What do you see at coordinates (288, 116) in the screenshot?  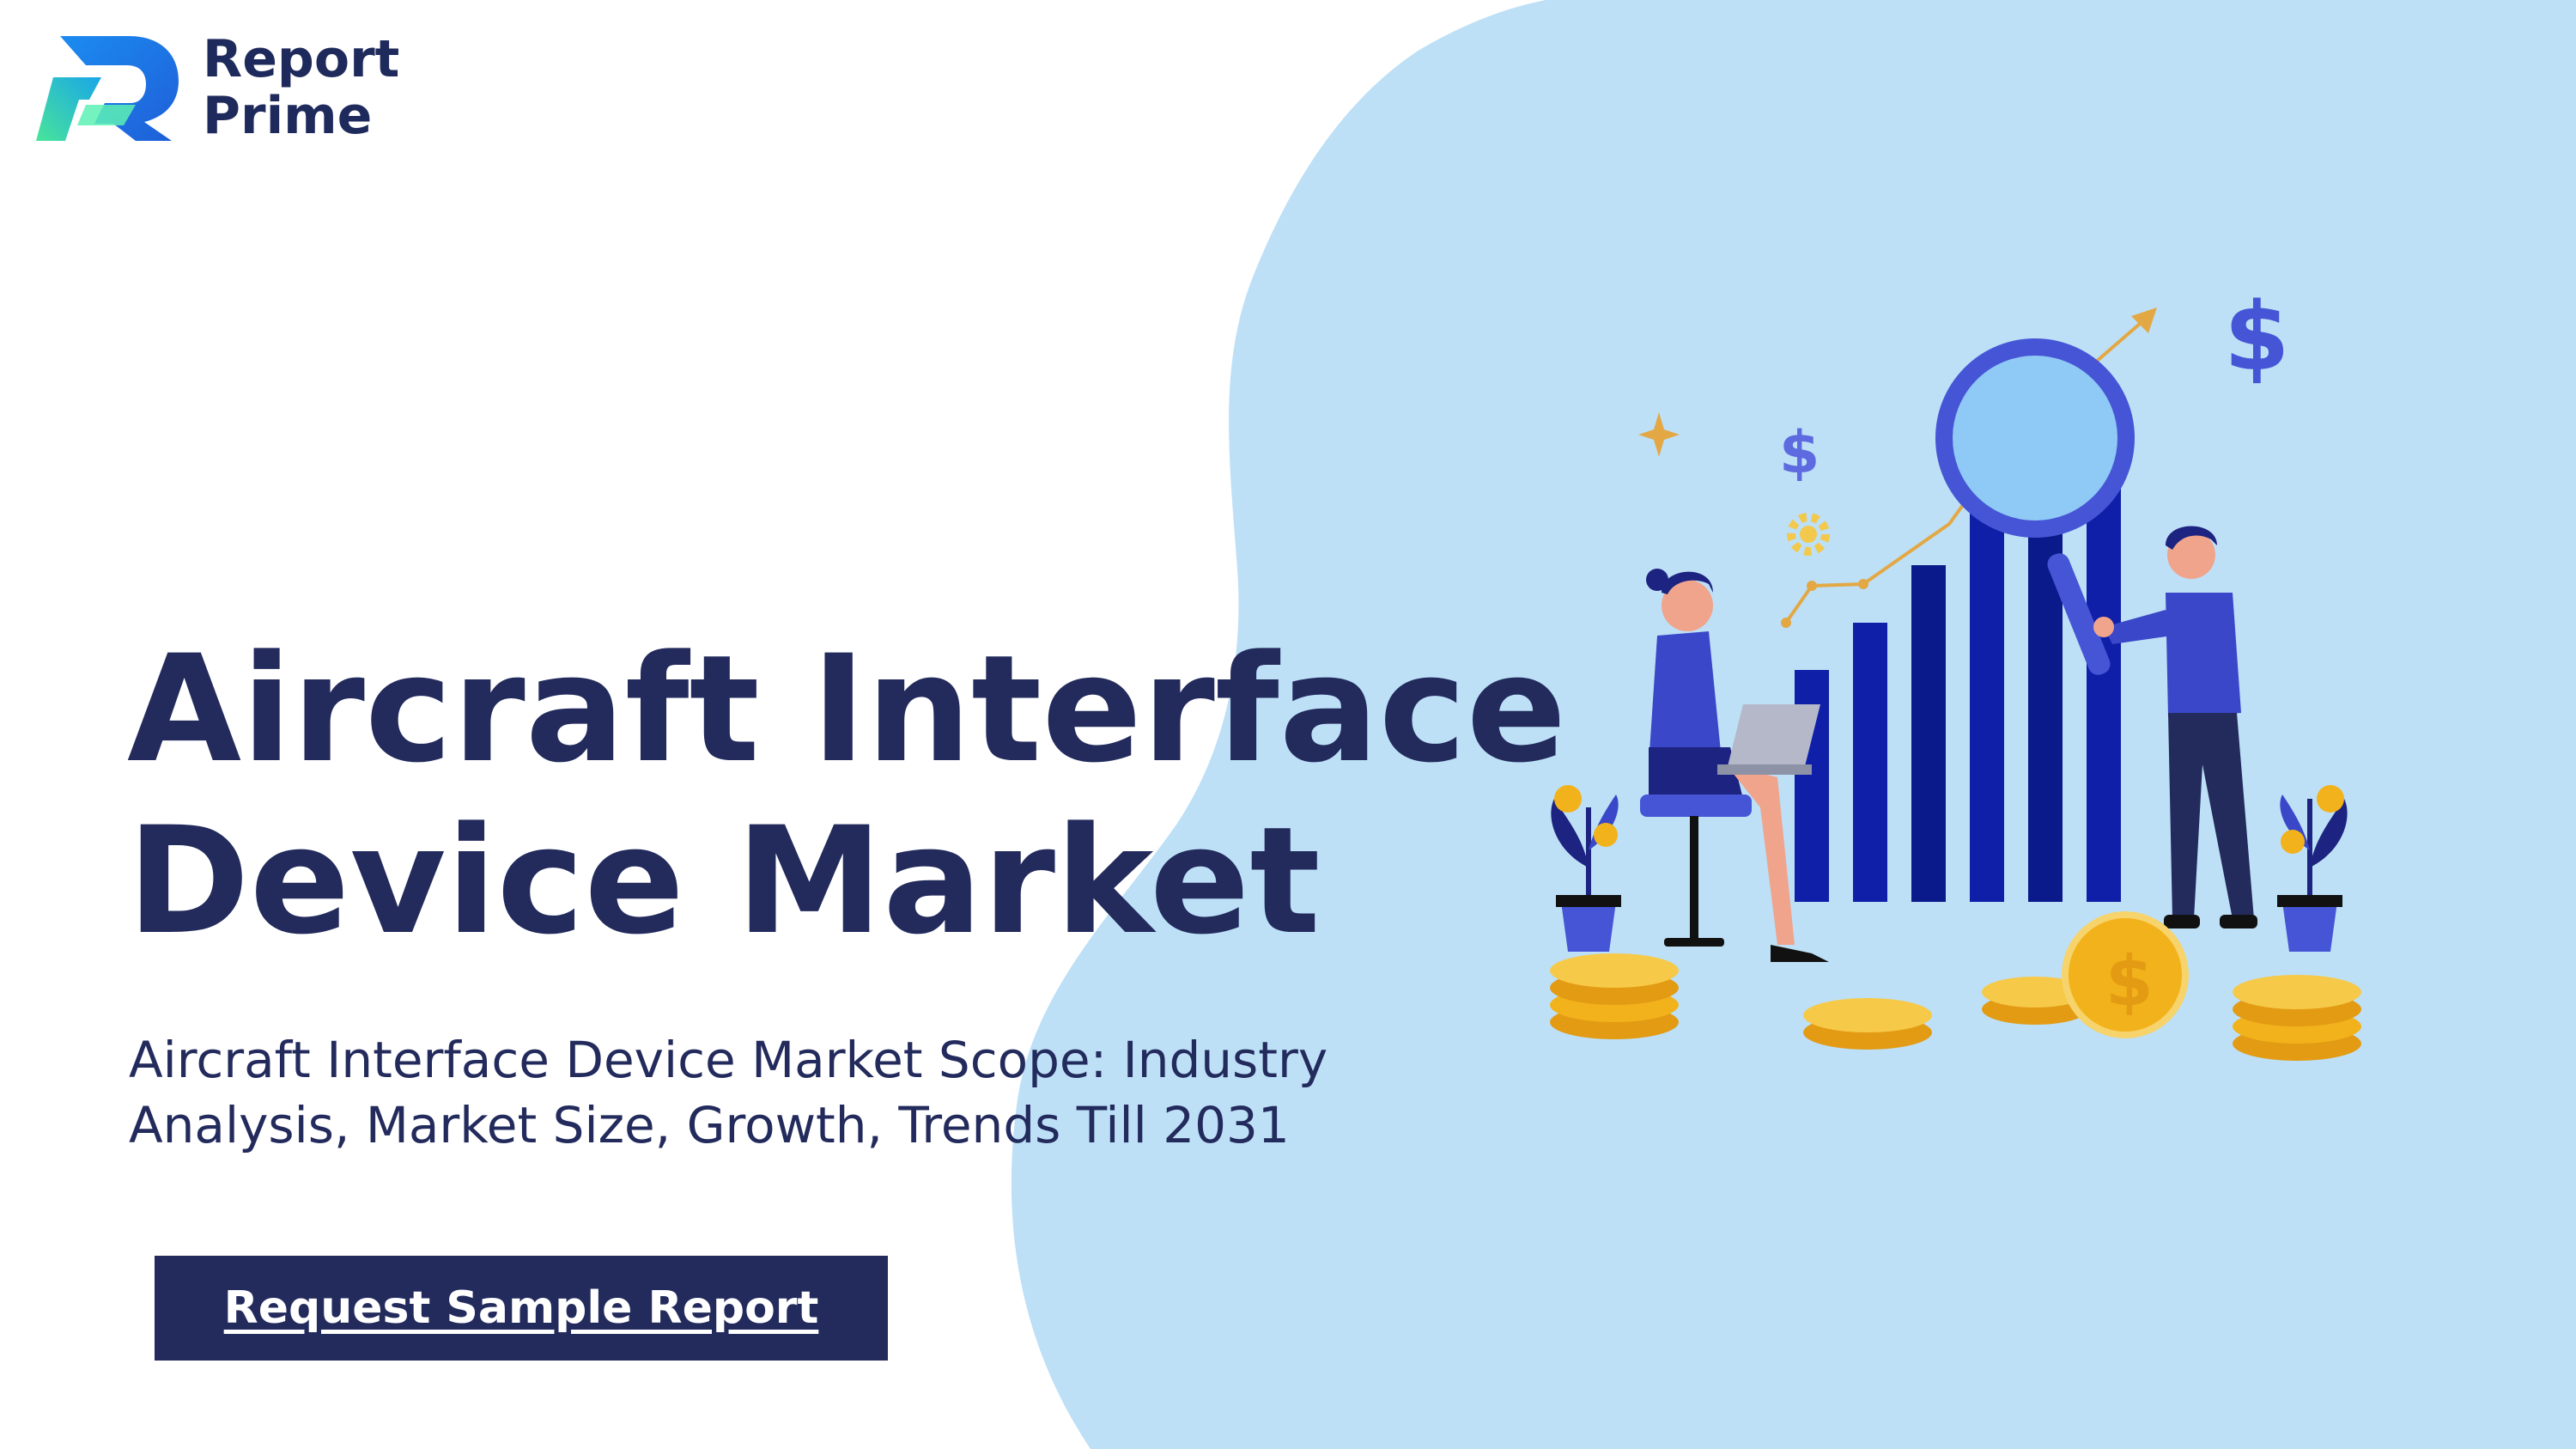 I see `brand-name-line2: Prime` at bounding box center [288, 116].